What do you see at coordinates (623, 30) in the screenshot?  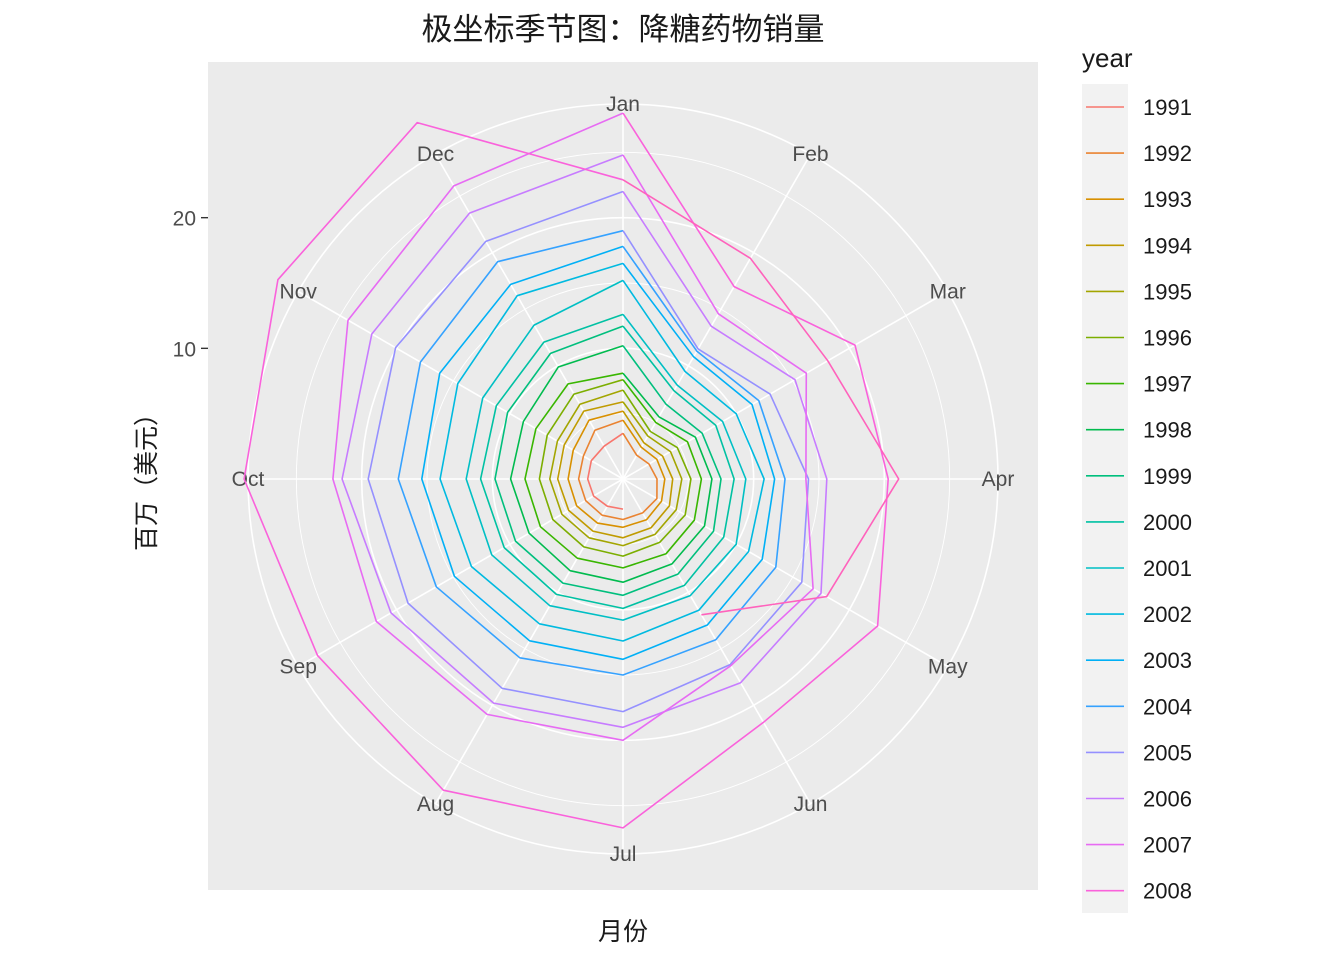 I see `chart-title: 极坐标季节图：降糖药物销量` at bounding box center [623, 30].